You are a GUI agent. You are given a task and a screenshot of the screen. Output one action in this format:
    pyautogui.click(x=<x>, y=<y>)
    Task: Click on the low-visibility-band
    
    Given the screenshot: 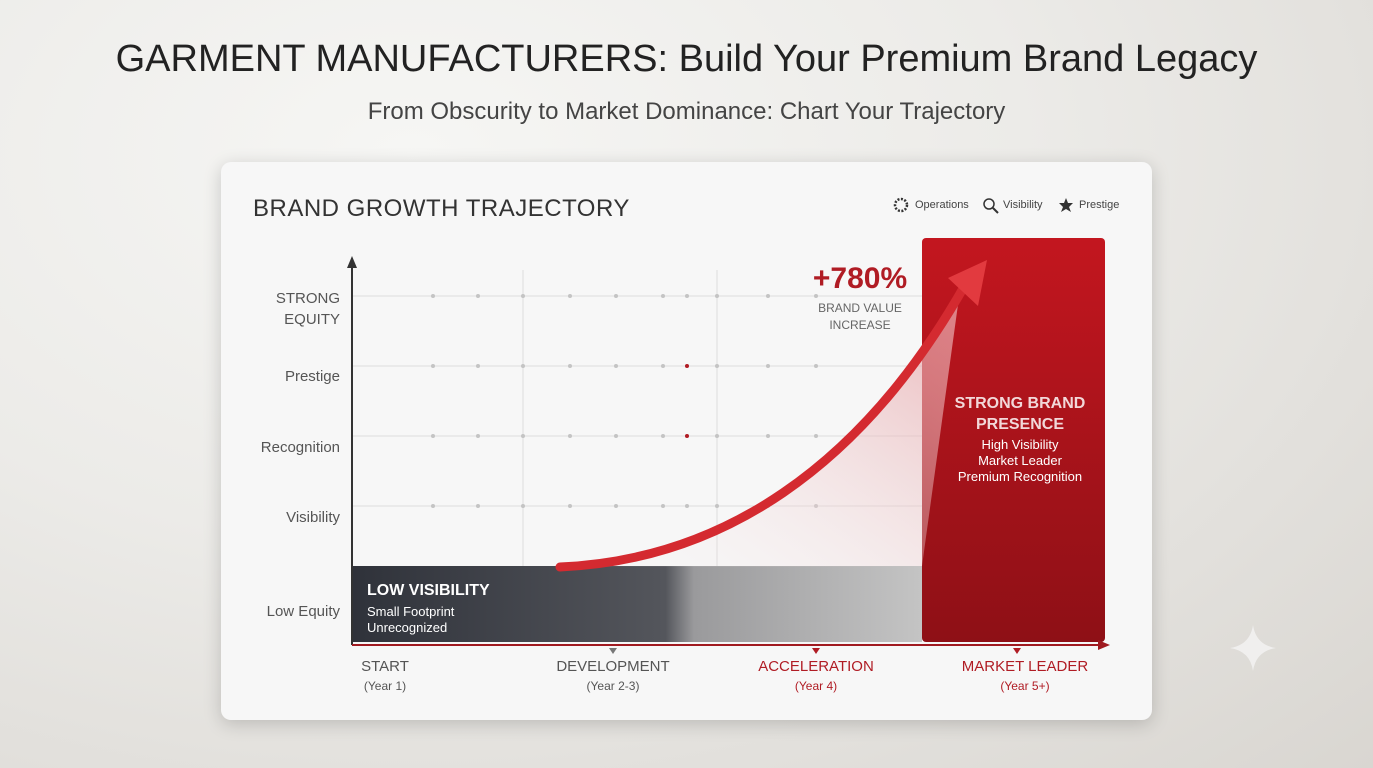 What is the action you would take?
    pyautogui.click(x=637, y=604)
    